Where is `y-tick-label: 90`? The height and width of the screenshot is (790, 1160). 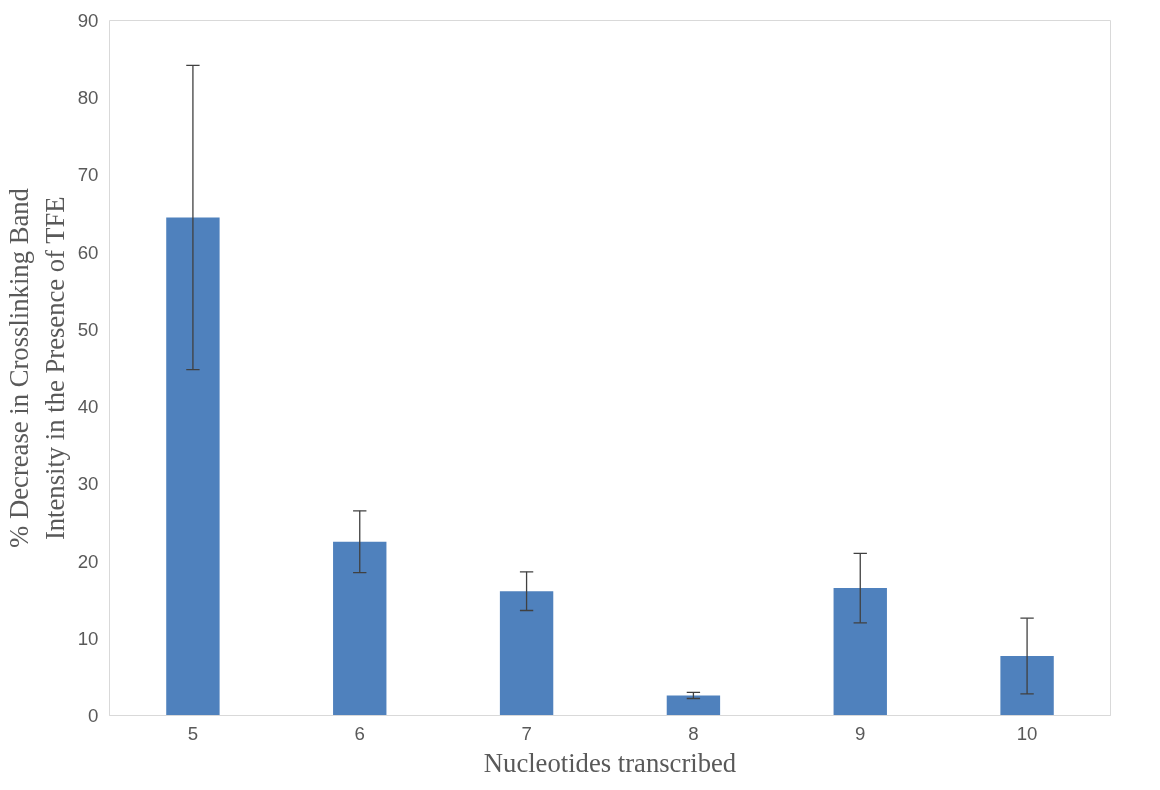 y-tick-label: 90 is located at coordinates (88, 20).